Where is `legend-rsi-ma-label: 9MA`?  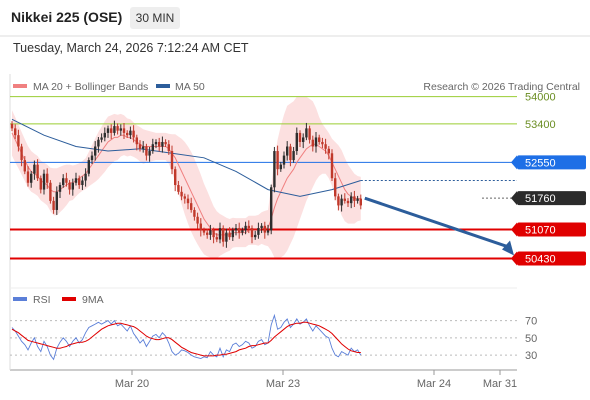 legend-rsi-ma-label: 9MA is located at coordinates (93, 300).